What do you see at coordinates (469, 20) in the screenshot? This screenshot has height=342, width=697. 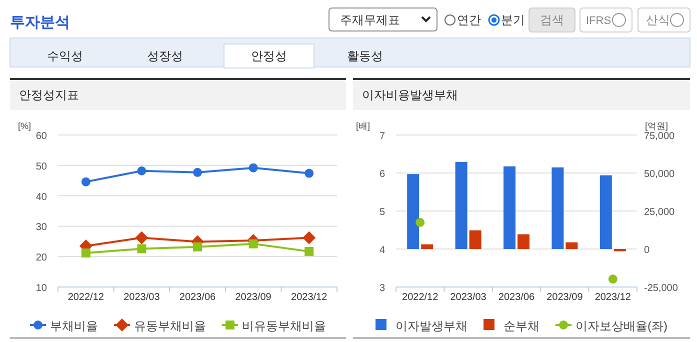 I see `text: 연간` at bounding box center [469, 20].